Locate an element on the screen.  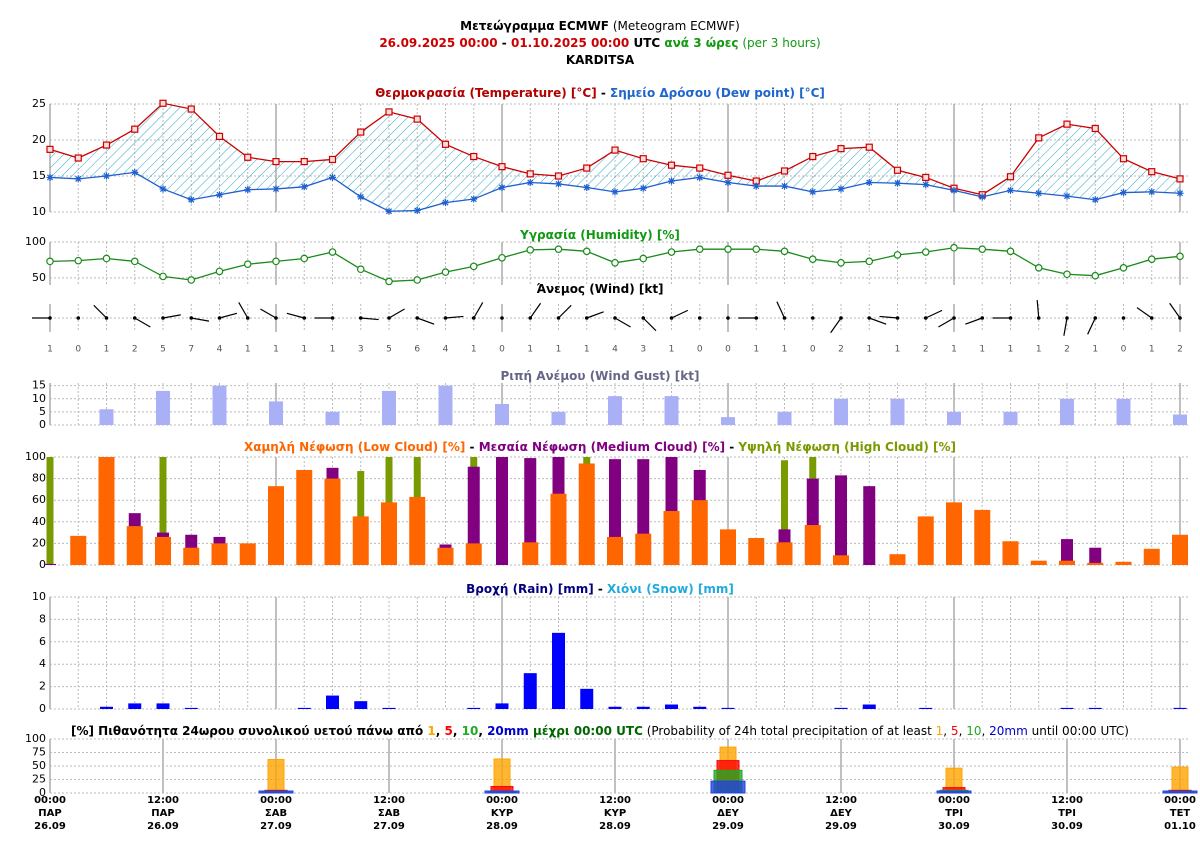
y-tick-label: 15 is located at coordinates (39, 175).